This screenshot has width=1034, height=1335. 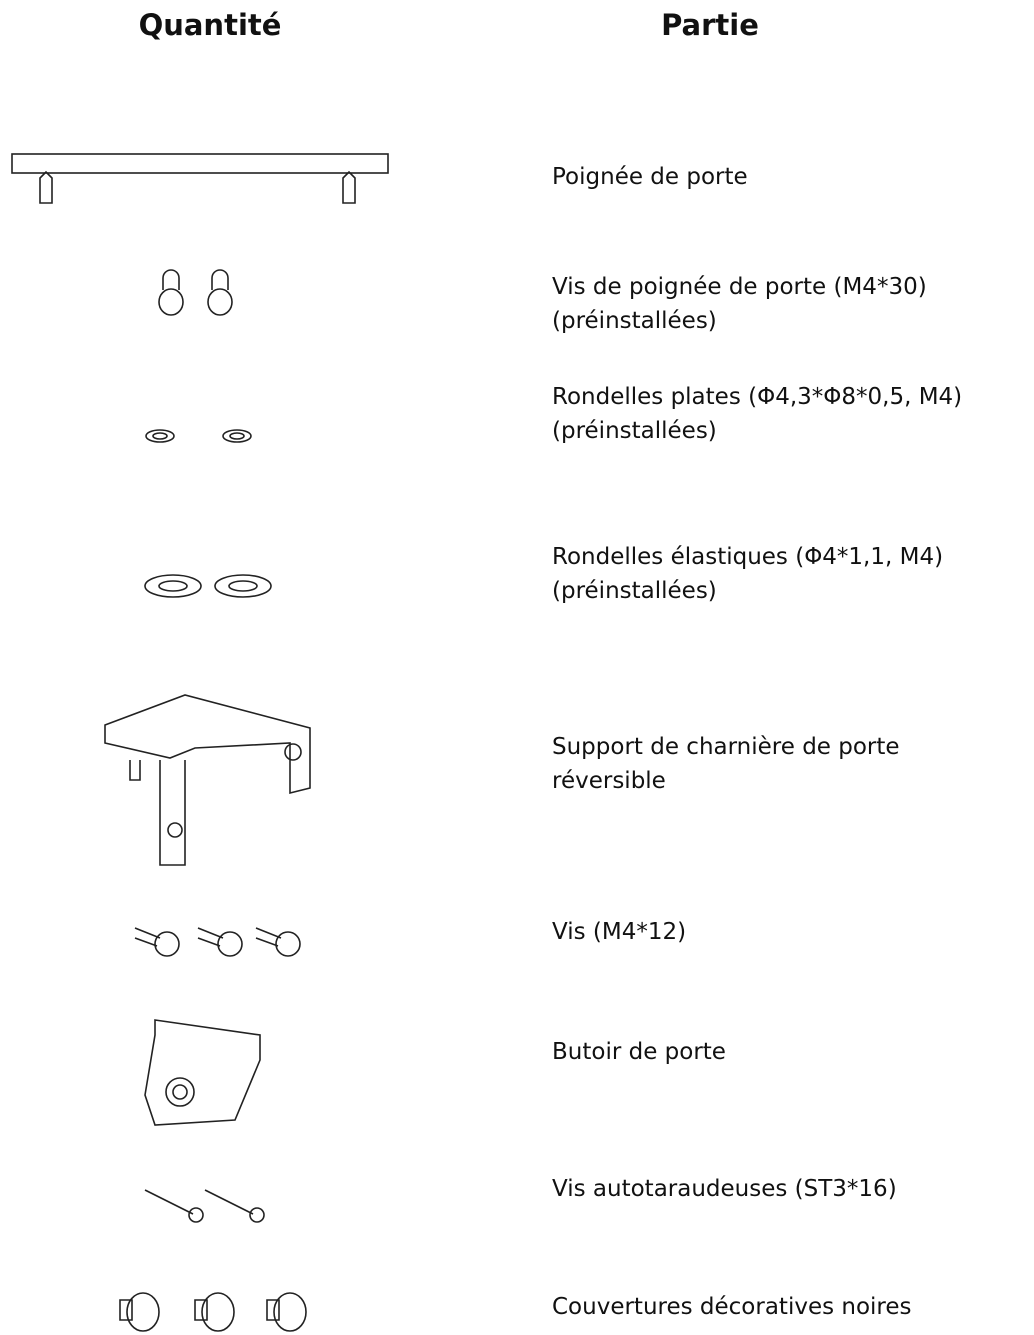 I want to click on tapping-screws, so click(x=204, y=1206).